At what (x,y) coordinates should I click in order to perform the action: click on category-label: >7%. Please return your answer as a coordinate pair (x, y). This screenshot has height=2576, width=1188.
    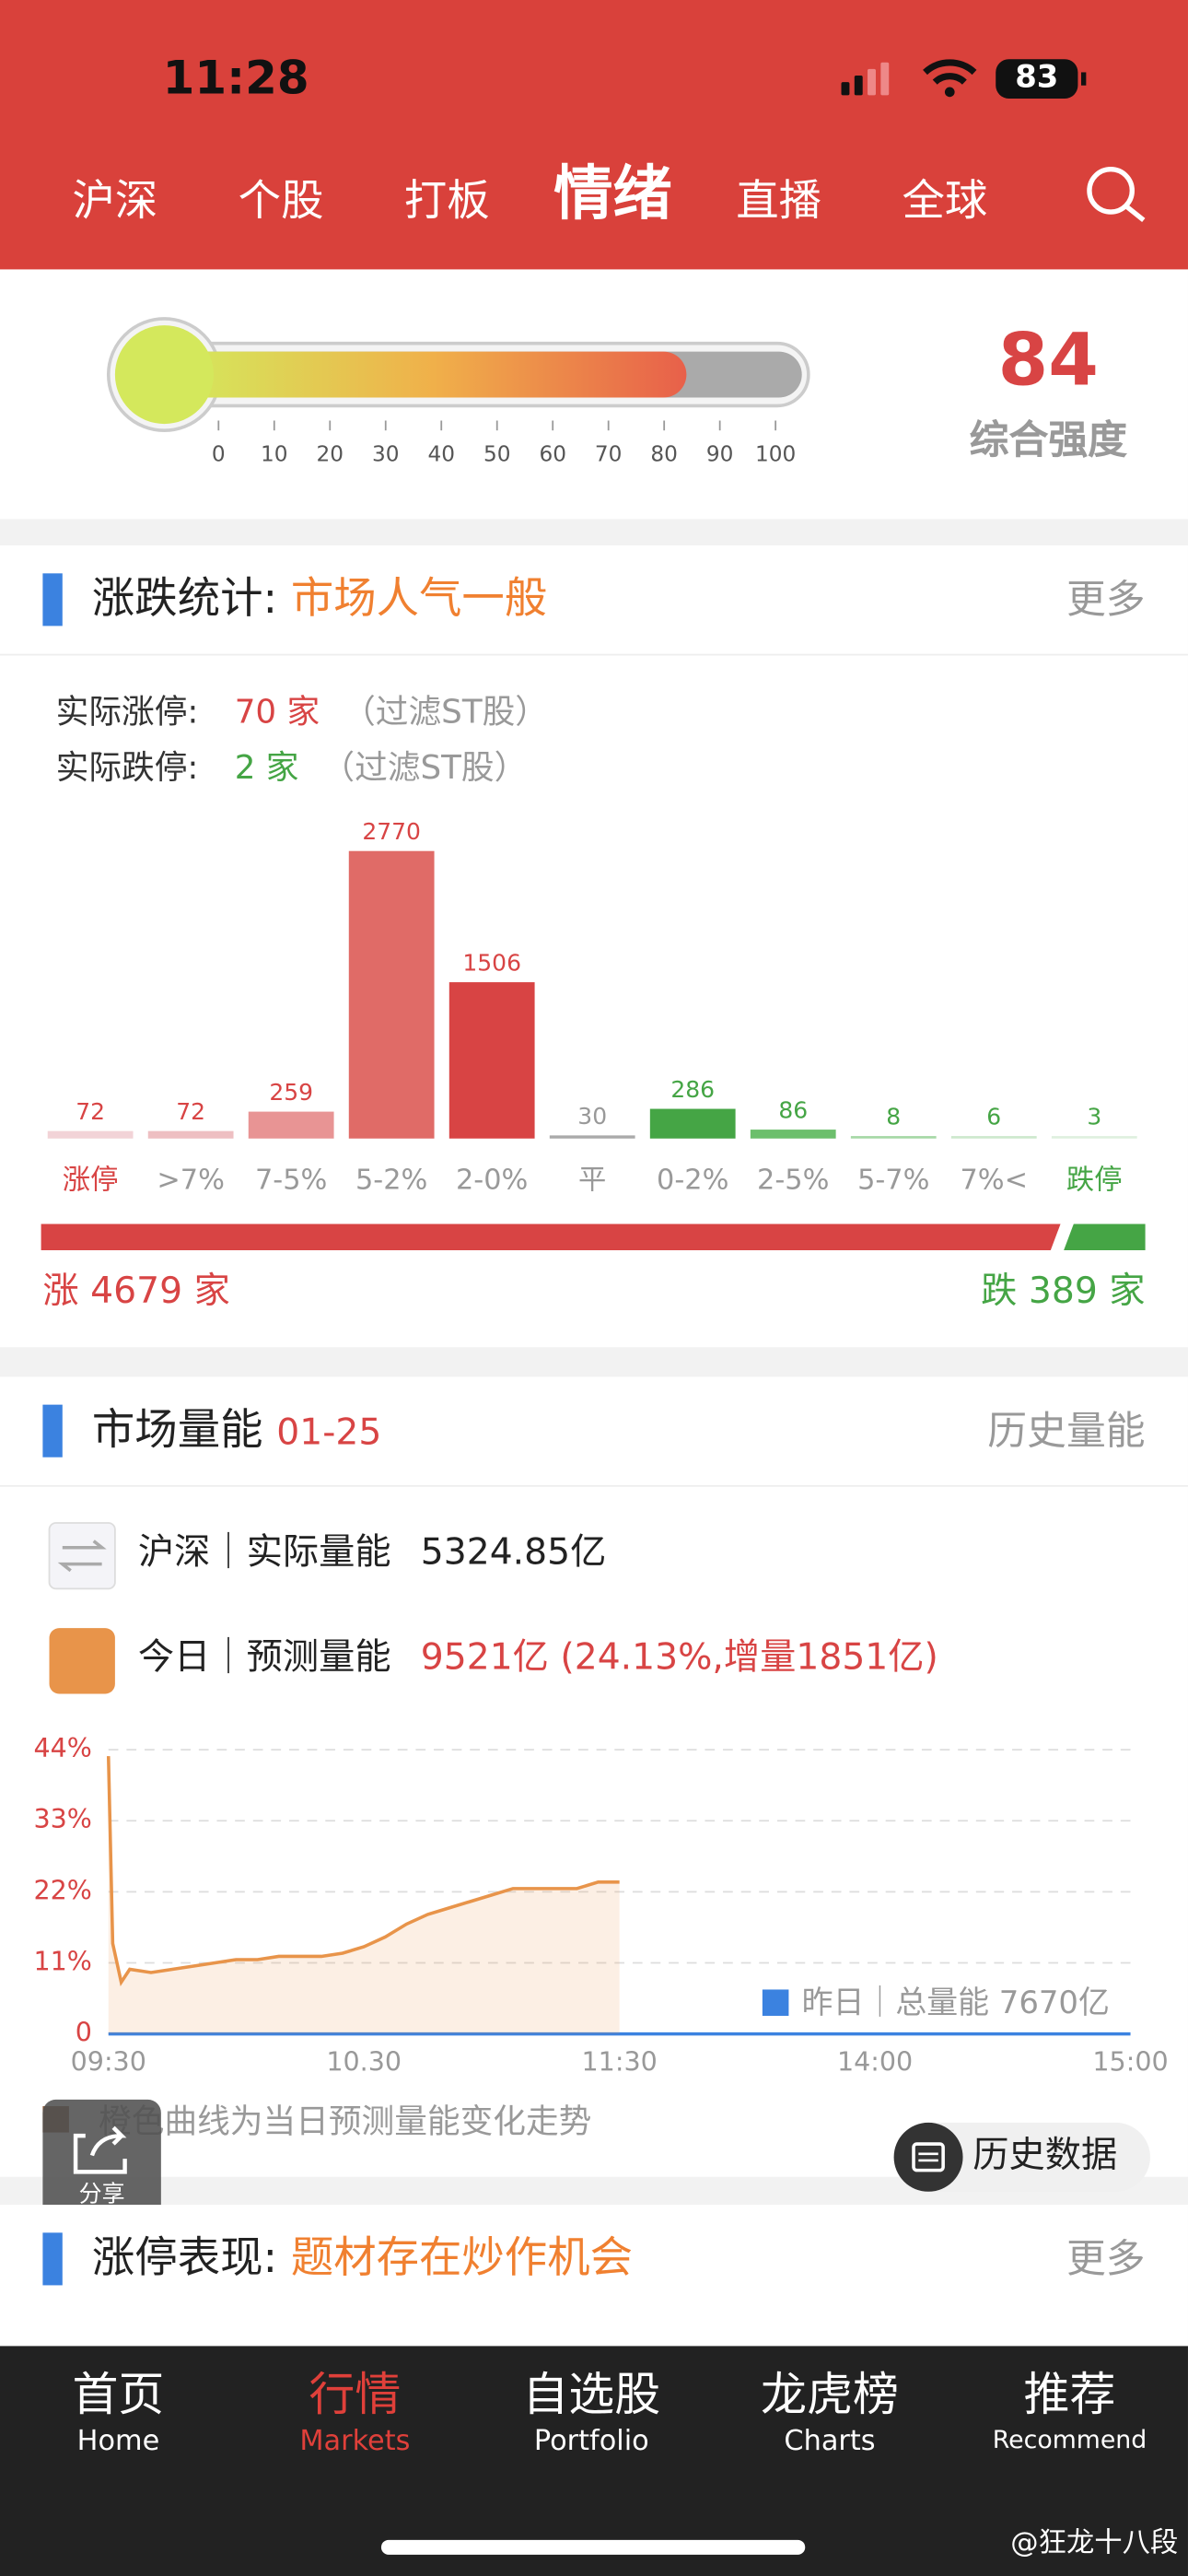
    Looking at the image, I should click on (191, 1181).